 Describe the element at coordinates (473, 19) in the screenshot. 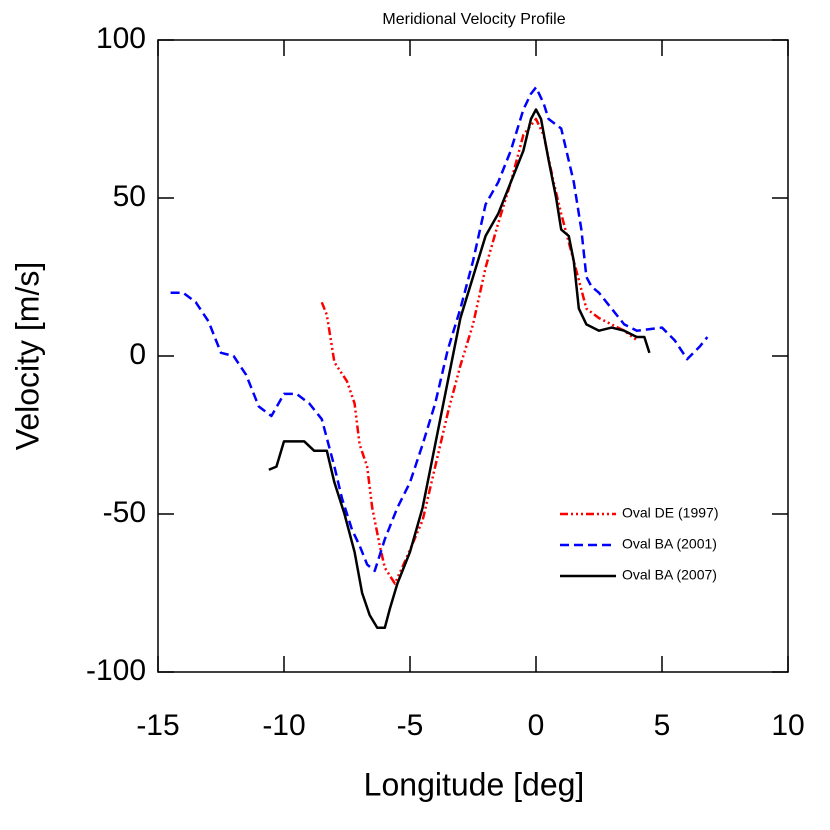

I see `chart-title: Meridional Velocity Profile` at that location.